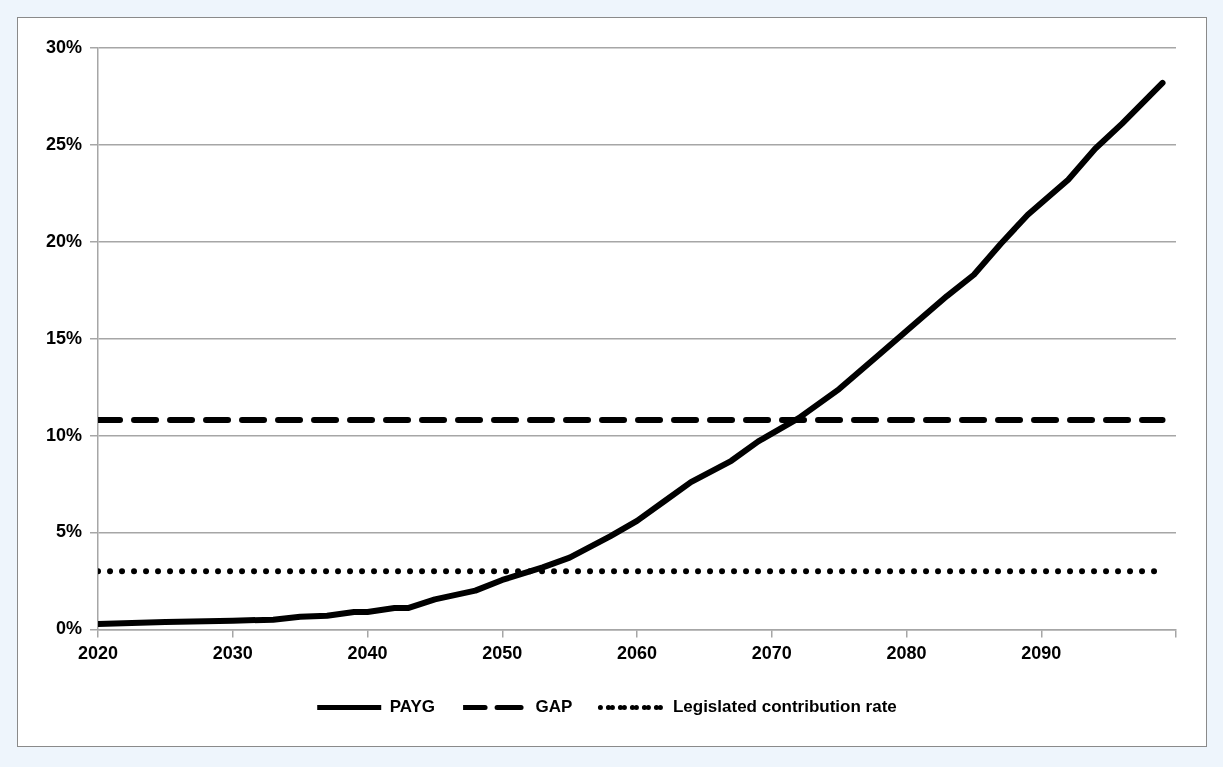  Describe the element at coordinates (771, 653) in the screenshot. I see `x-tick-label: 2070` at that location.